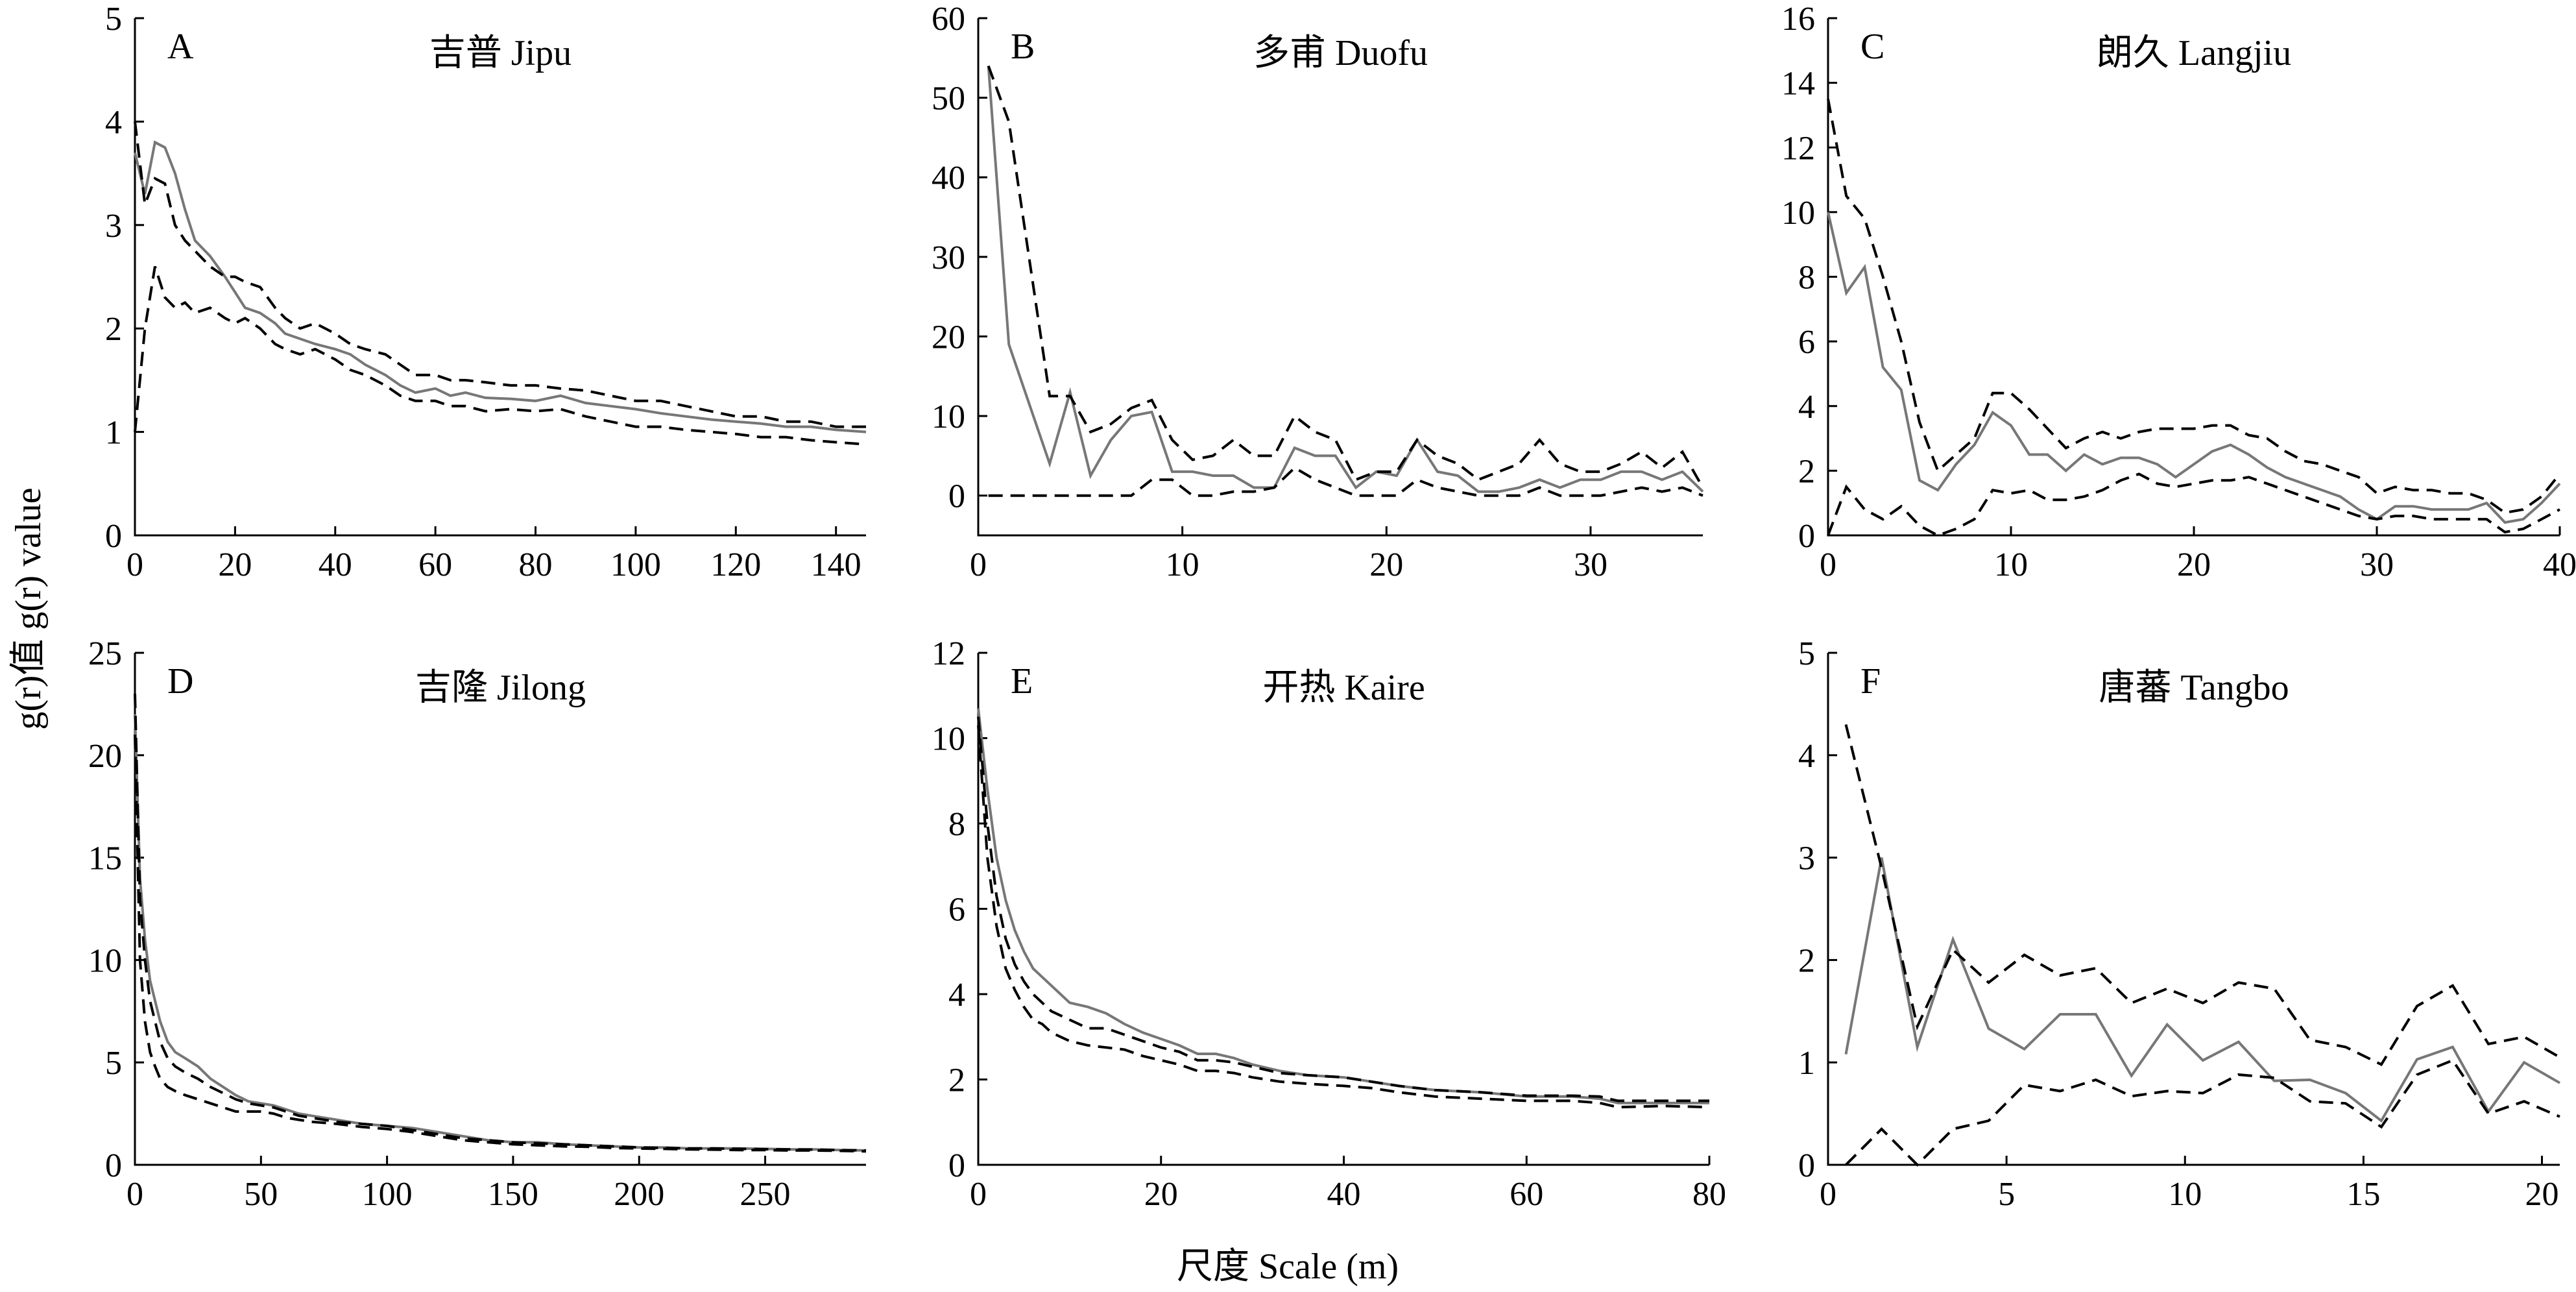 The image size is (2576, 1292). Describe the element at coordinates (1806, 756) in the screenshot. I see `panel-f-ytick-label: 4` at that location.